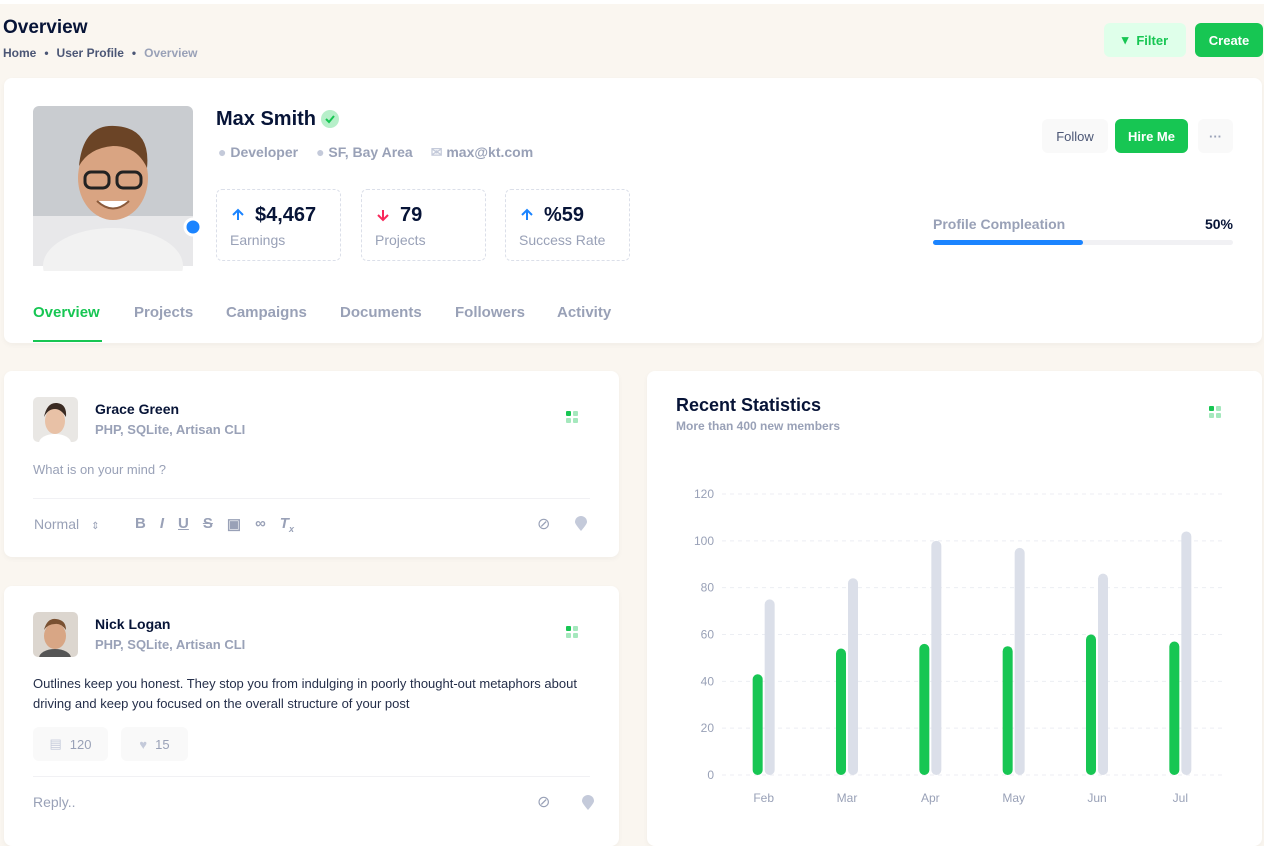 The width and height of the screenshot is (1264, 846). What do you see at coordinates (1180, 798) in the screenshot?
I see `x-tick-label: Jul` at bounding box center [1180, 798].